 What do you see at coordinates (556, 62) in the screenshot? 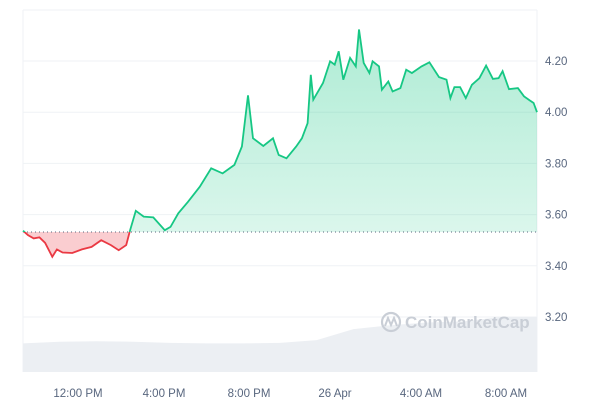
I see `y-tick-label: 4.20` at bounding box center [556, 62].